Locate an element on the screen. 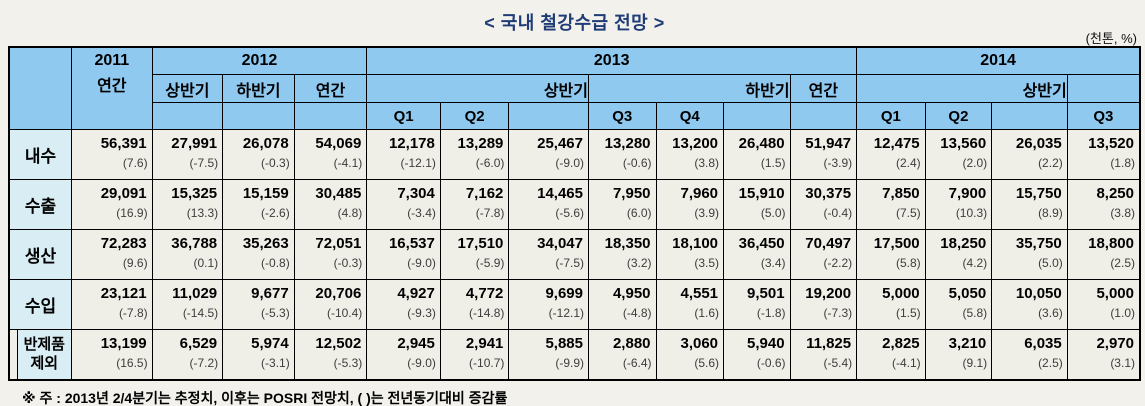 Image resolution: width=1145 pixels, height=406 pixels. cell-value: 2,941 is located at coordinates (484, 343).